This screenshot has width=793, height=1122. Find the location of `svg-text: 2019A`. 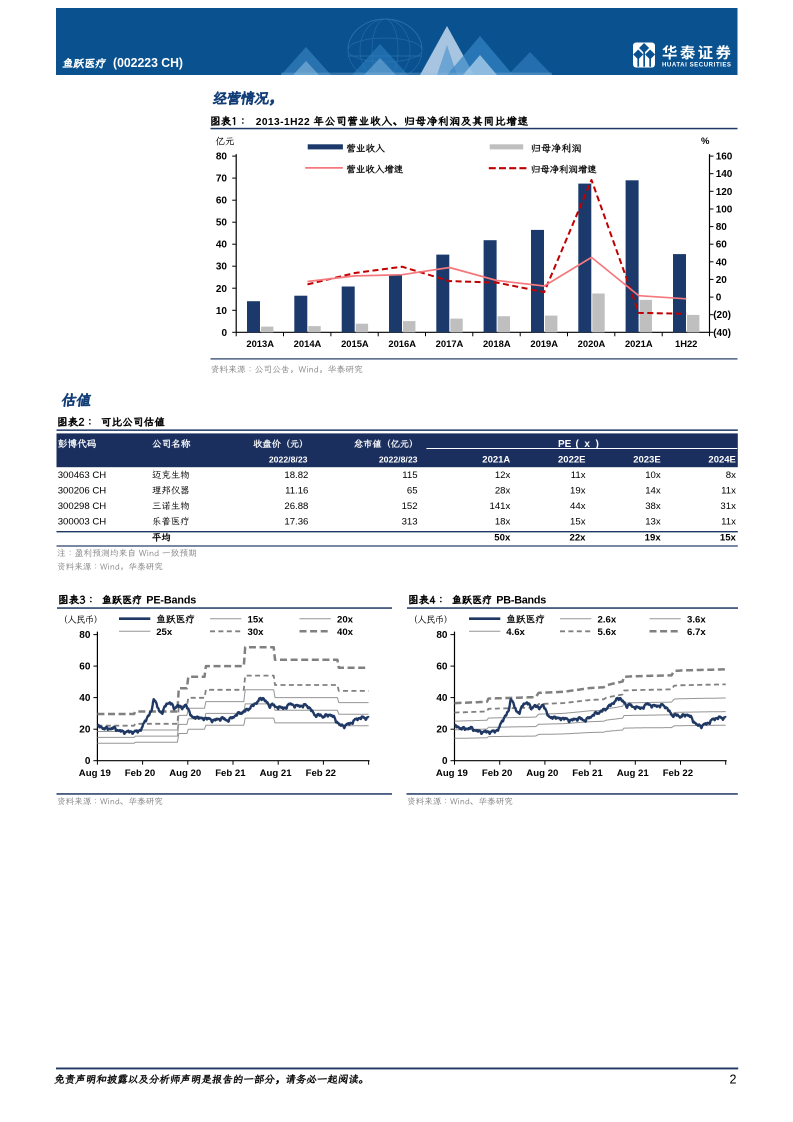

svg-text: 2019A is located at coordinates (544, 343).